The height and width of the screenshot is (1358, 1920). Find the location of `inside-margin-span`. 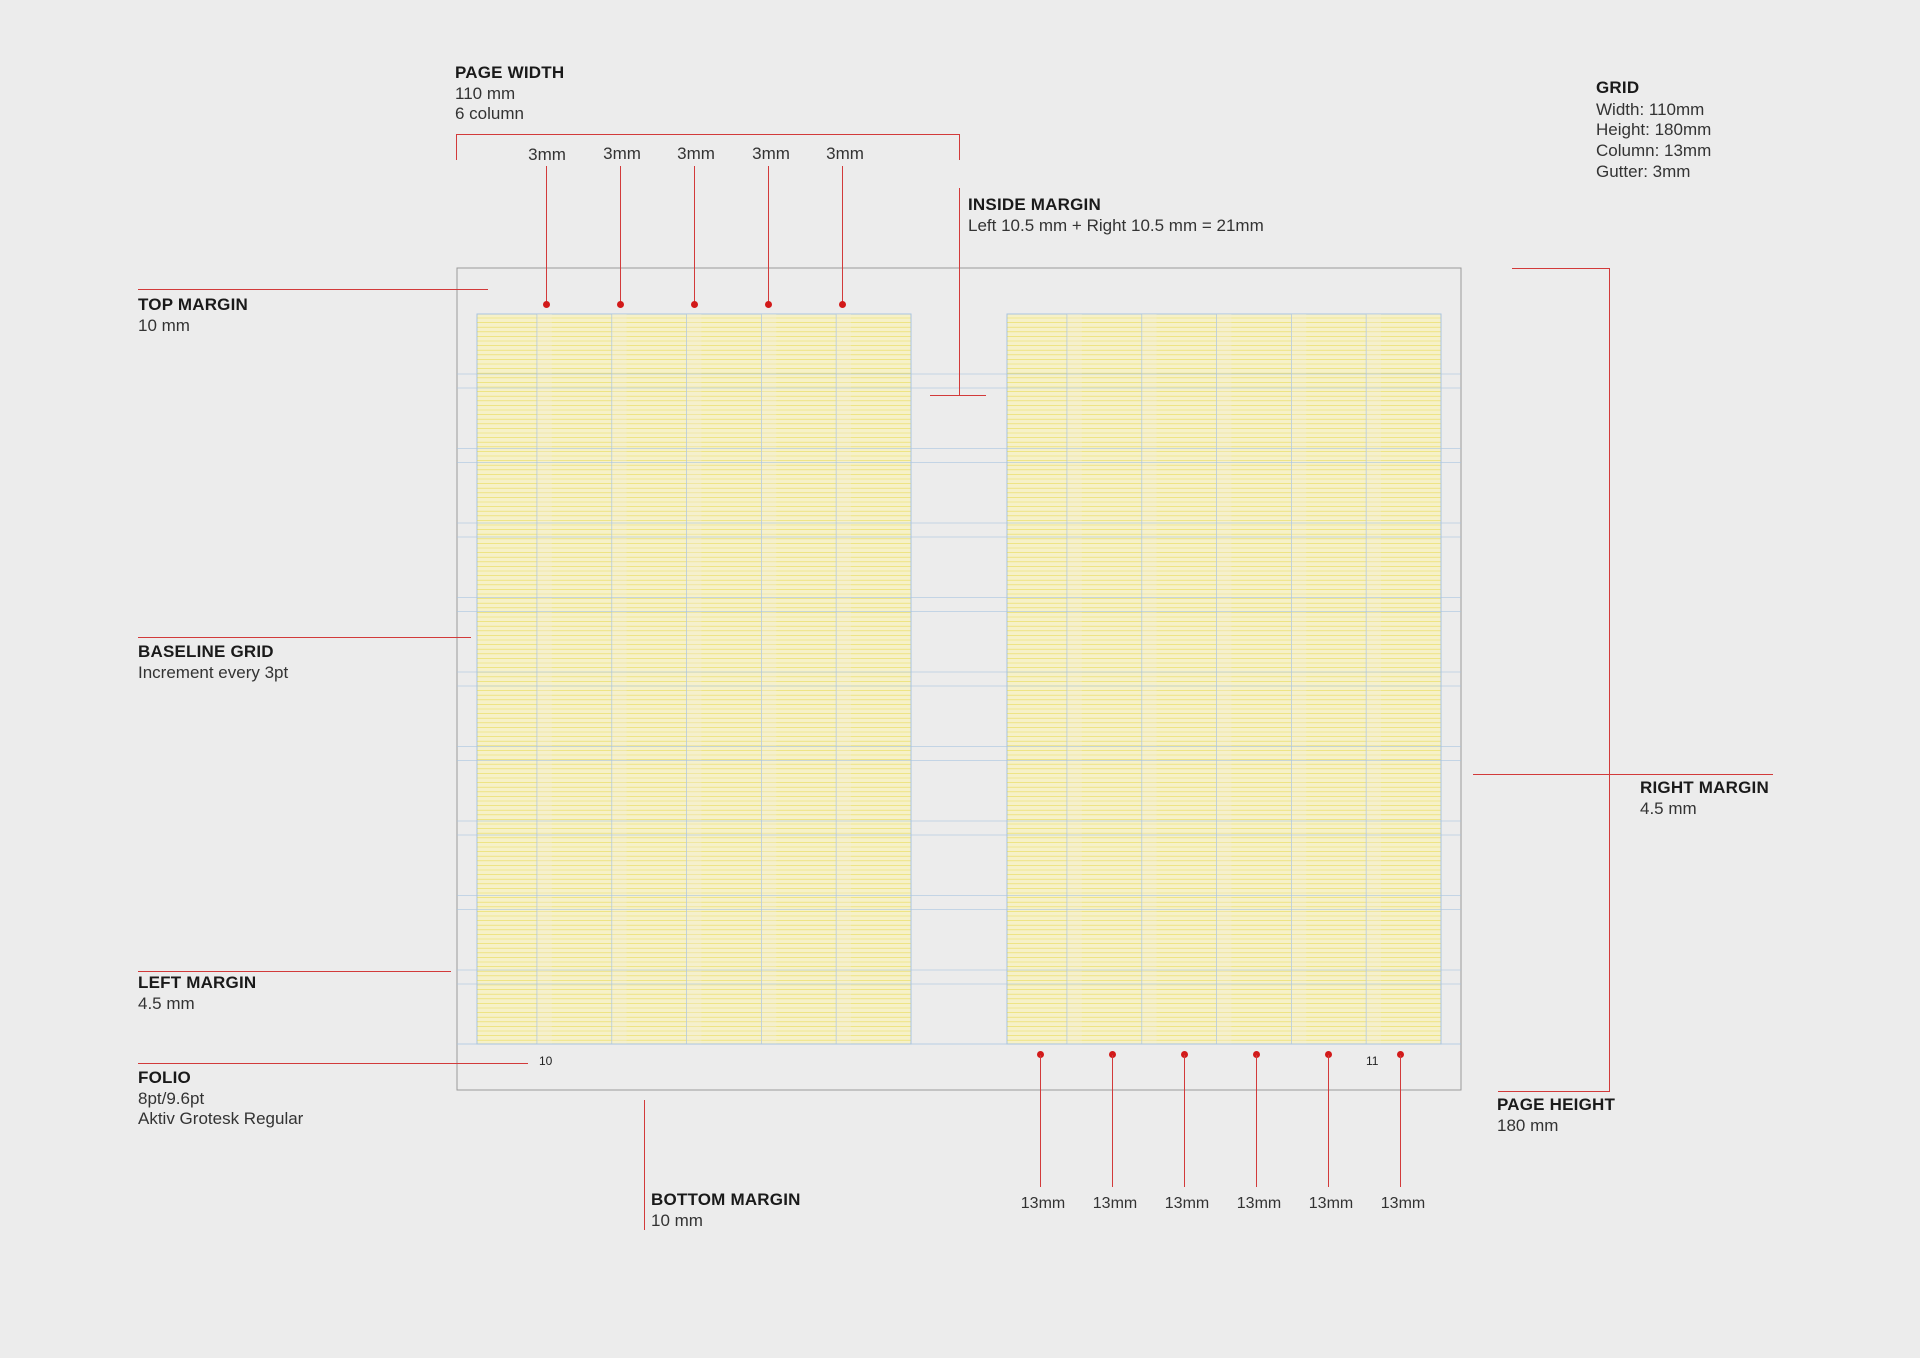

inside-margin-span is located at coordinates (958, 395).